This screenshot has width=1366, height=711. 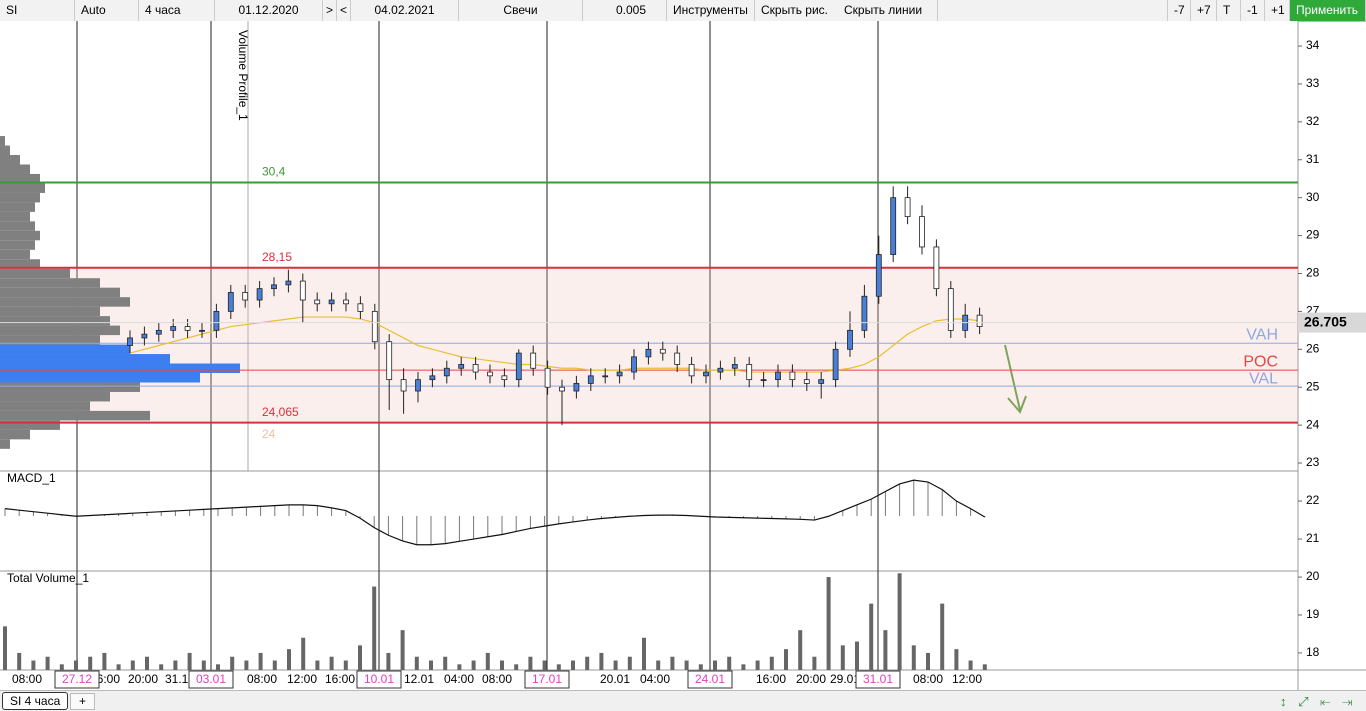 I want to click on timeframe-select: 4 часа, so click(x=177, y=10).